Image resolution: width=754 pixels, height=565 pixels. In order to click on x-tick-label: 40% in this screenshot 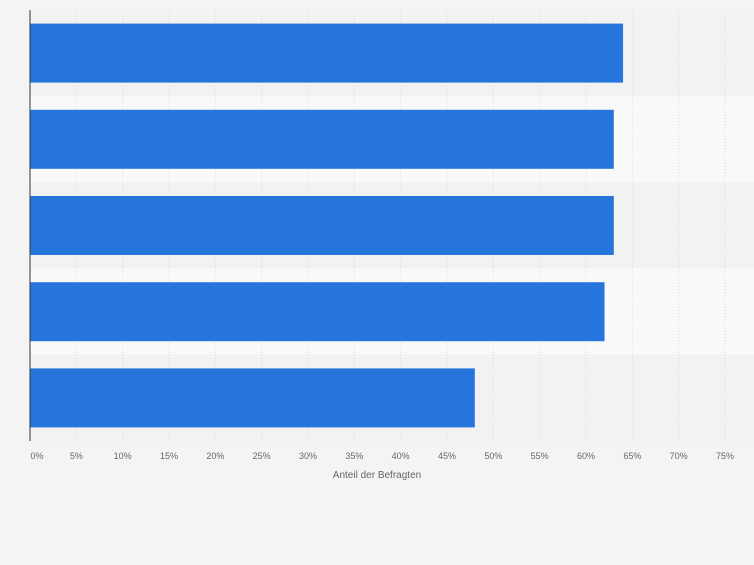, I will do `click(401, 456)`.